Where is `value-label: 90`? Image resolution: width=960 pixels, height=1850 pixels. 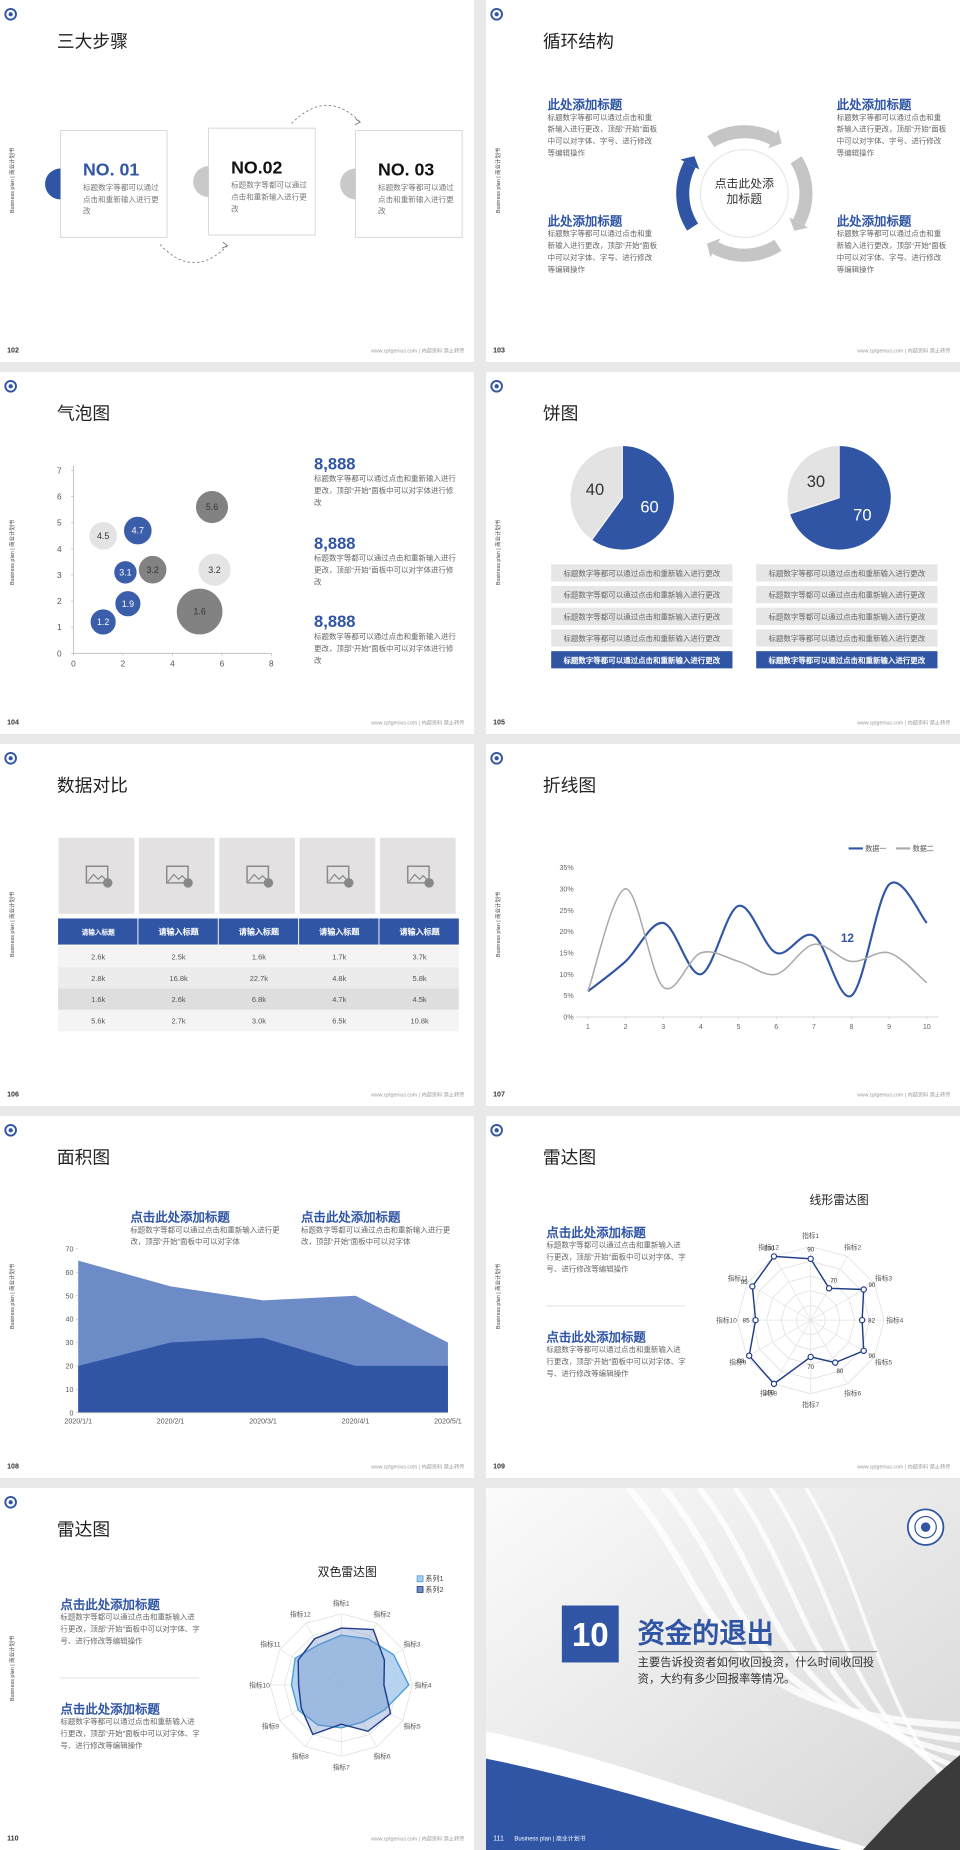 value-label: 90 is located at coordinates (871, 1356).